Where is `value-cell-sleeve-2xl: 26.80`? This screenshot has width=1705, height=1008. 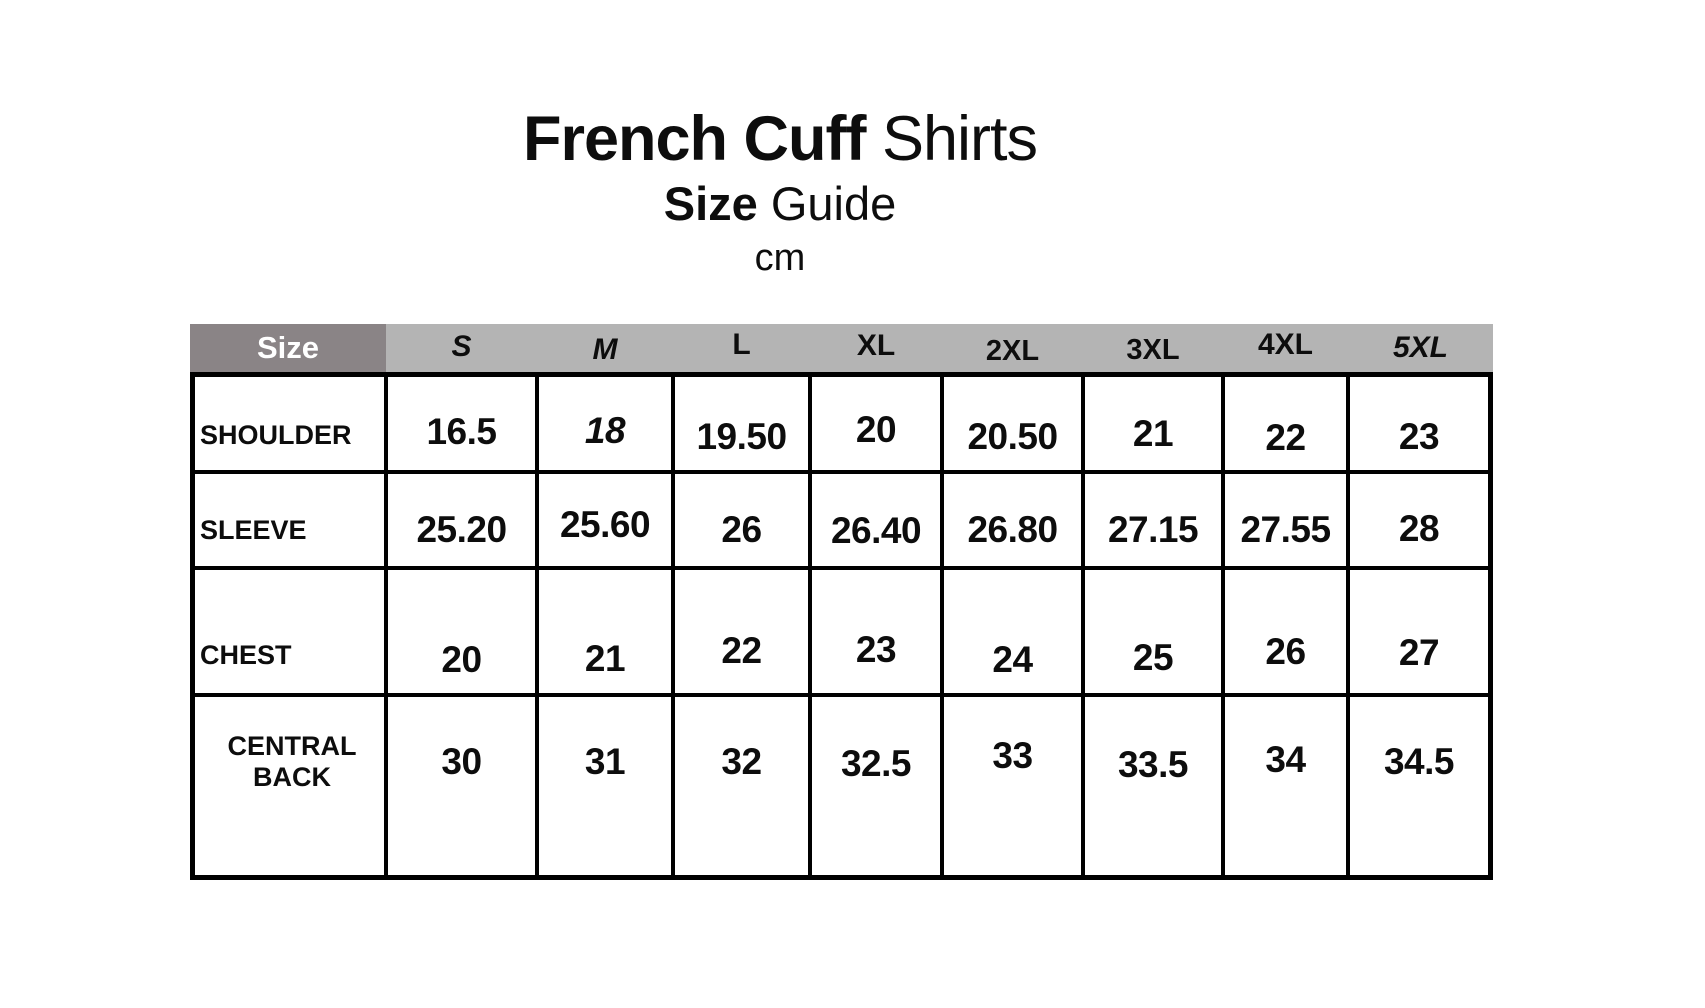 value-cell-sleeve-2xl: 26.80 is located at coordinates (1012, 520).